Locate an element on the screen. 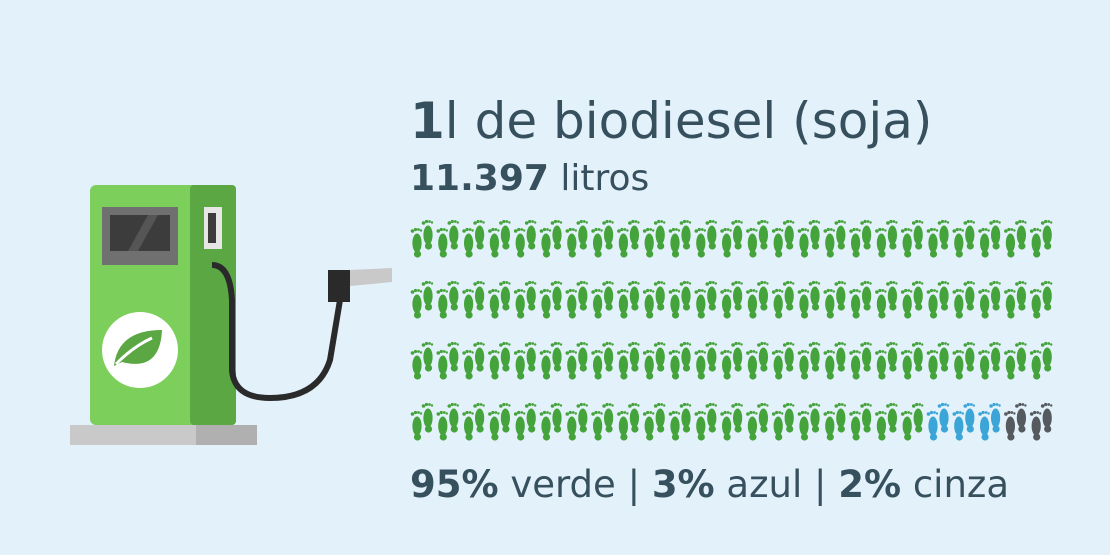 The image size is (1110, 555). space is located at coordinates (808, 484).